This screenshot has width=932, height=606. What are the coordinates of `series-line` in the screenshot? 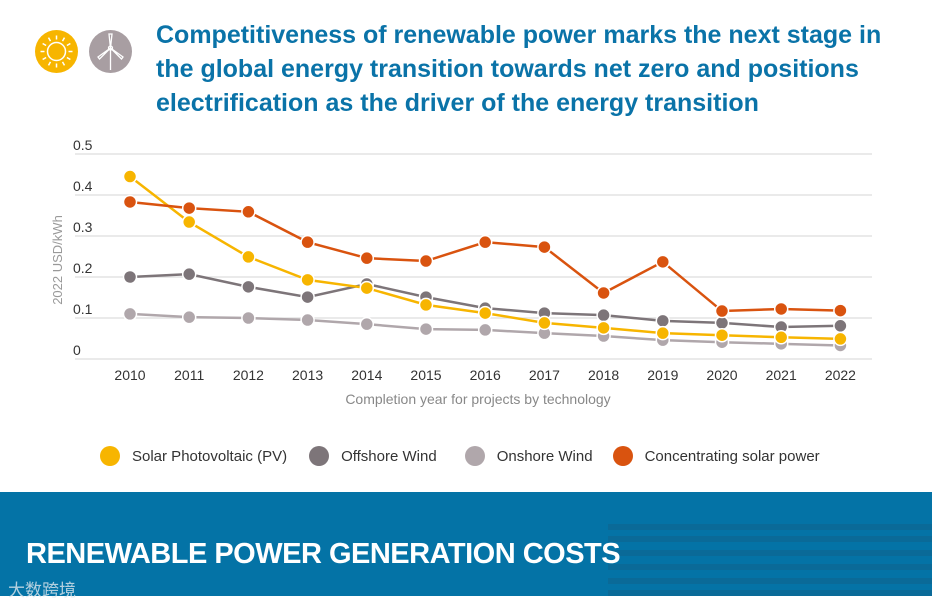 It's located at (485, 256).